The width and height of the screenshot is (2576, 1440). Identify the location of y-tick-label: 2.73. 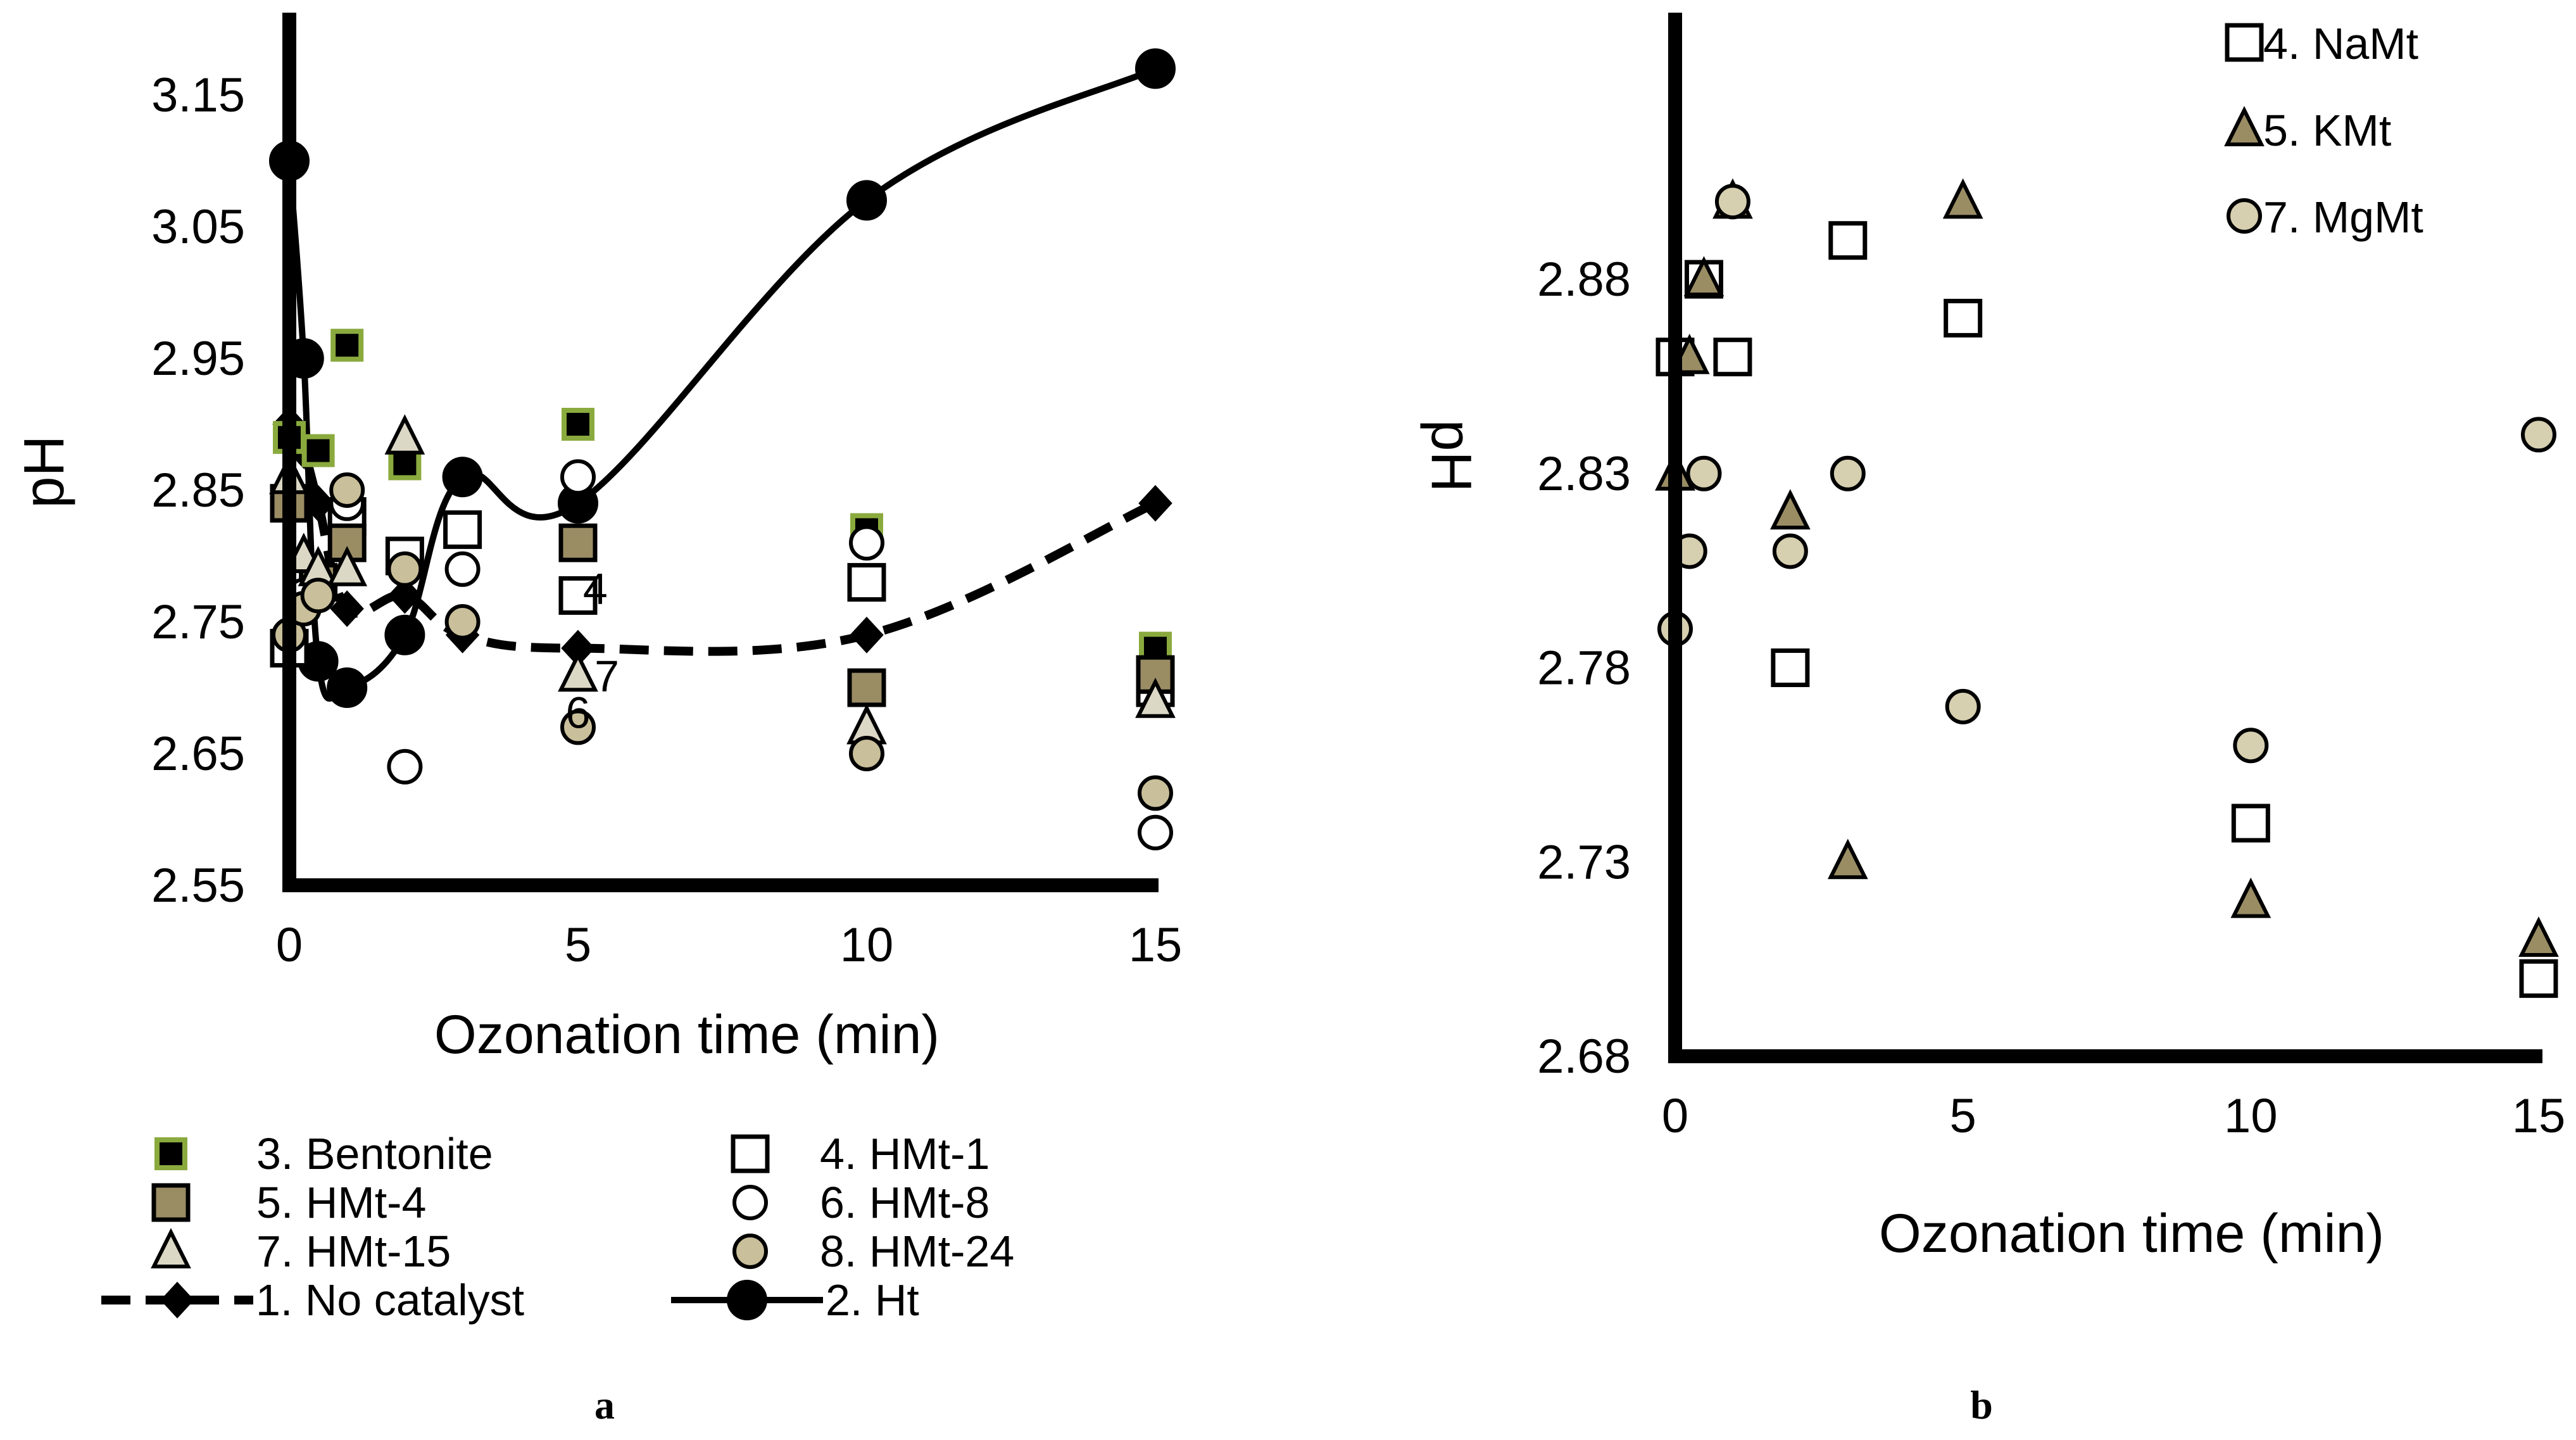
(1584, 862).